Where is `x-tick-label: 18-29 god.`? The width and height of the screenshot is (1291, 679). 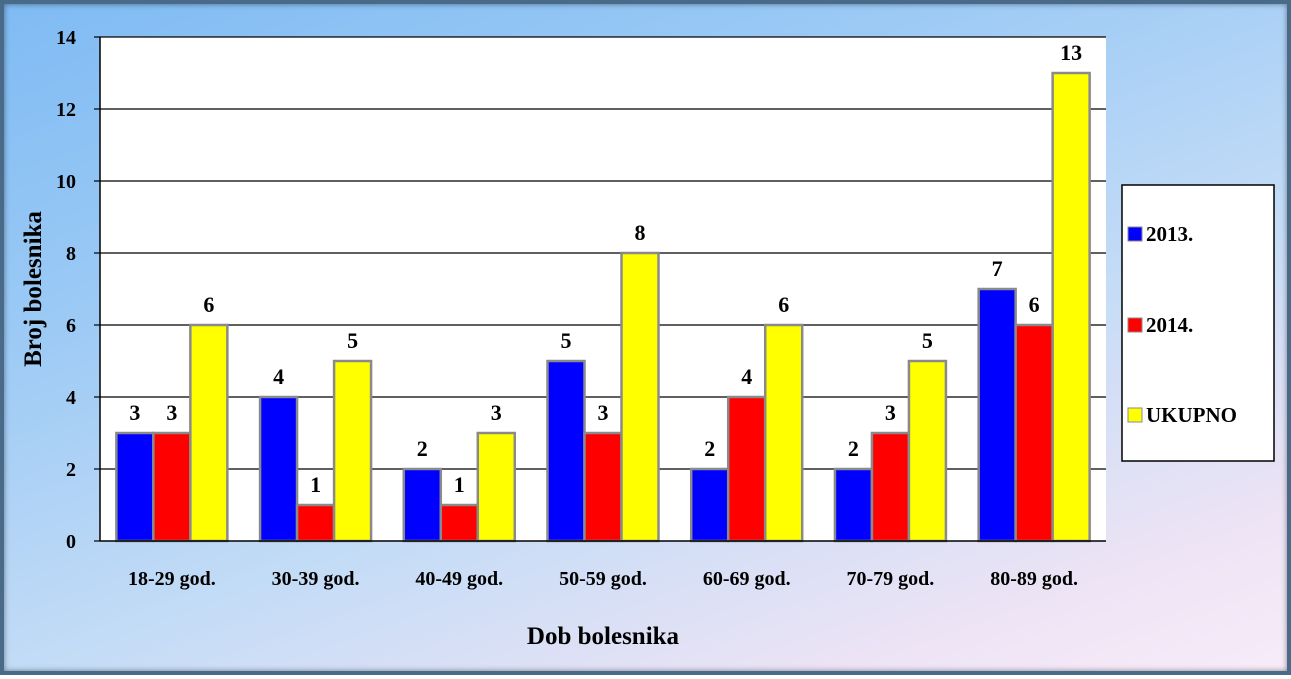 x-tick-label: 18-29 god. is located at coordinates (172, 579).